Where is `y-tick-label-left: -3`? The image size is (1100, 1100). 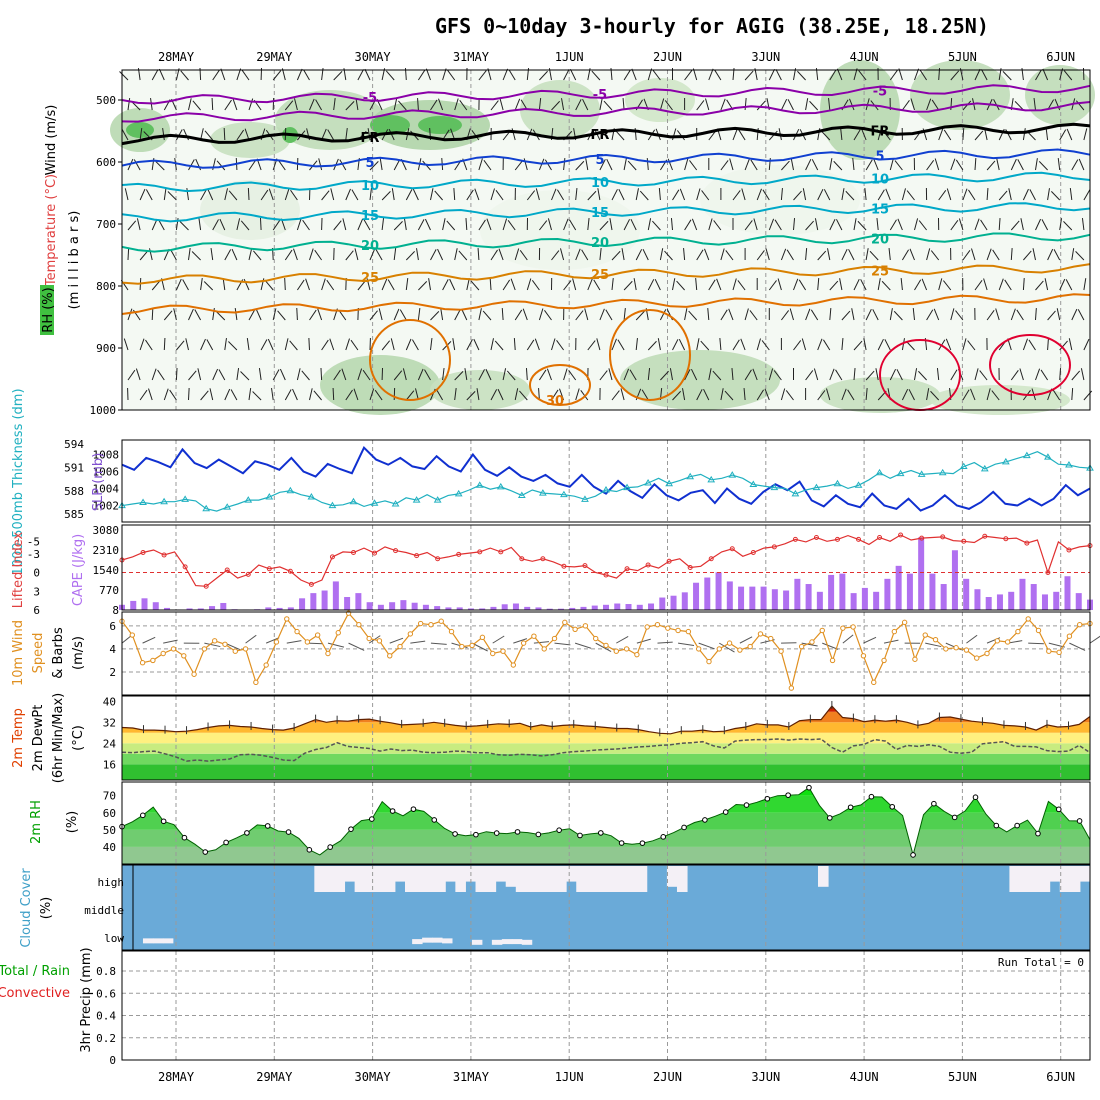 y-tick-label-left: -3 is located at coordinates (33, 554).